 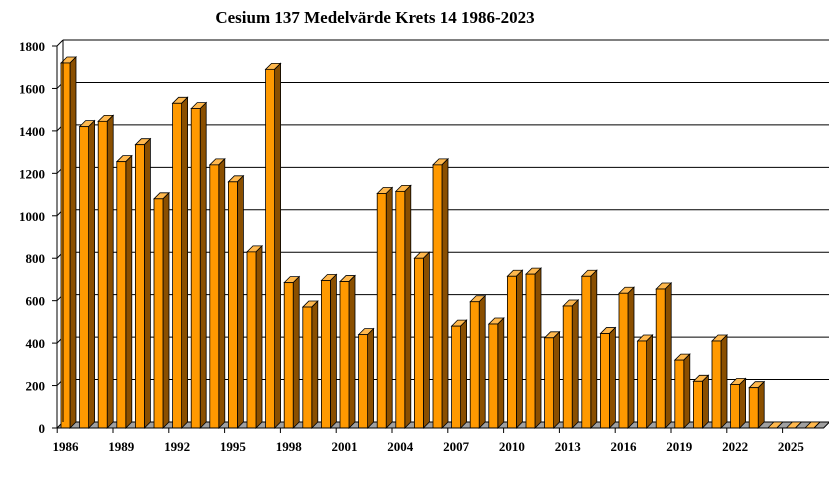 I want to click on x-tick-label: 2007, so click(x=456, y=446).